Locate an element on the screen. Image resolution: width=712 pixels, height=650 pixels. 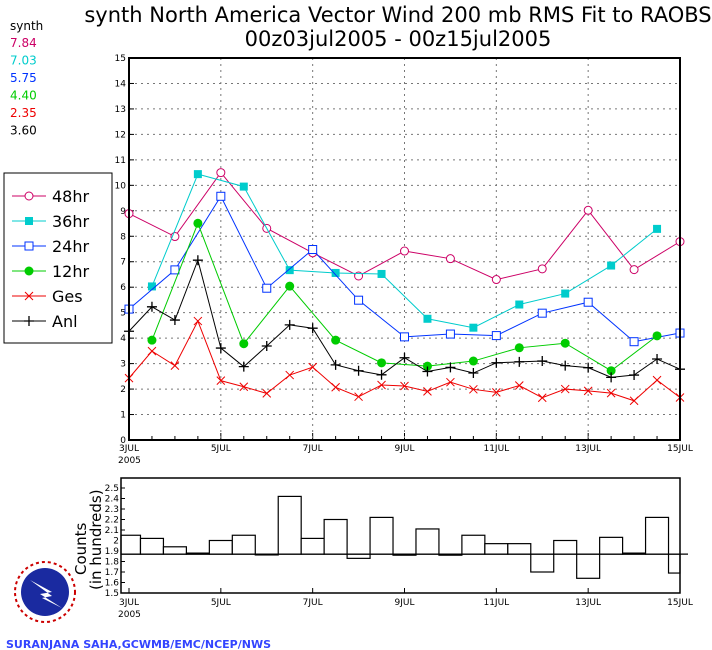
y-tick-label: 1.7 is located at coordinates (112, 573).